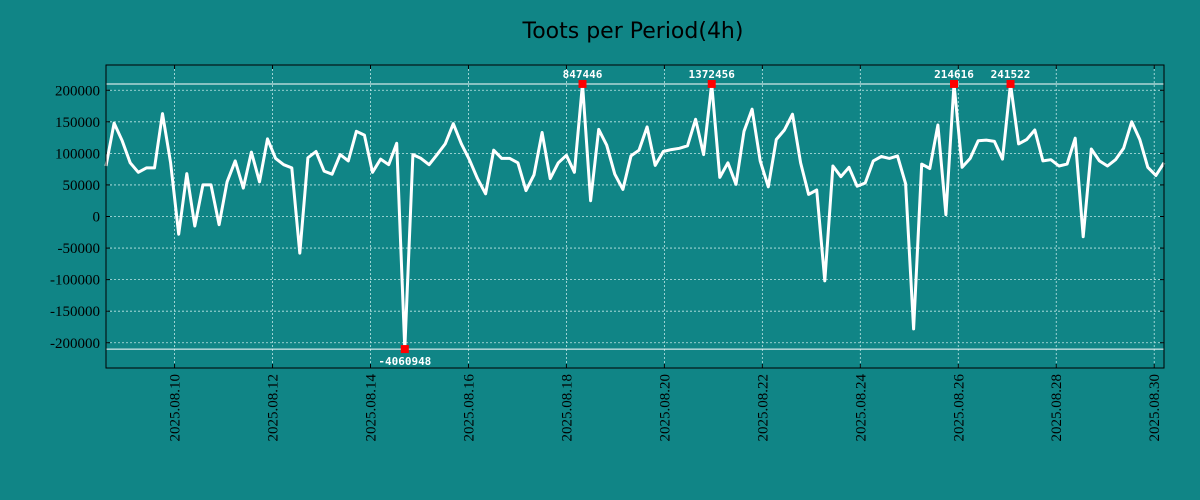 The height and width of the screenshot is (500, 1200). I want to click on x-tick-label: 2025.08.28, so click(1057, 408).